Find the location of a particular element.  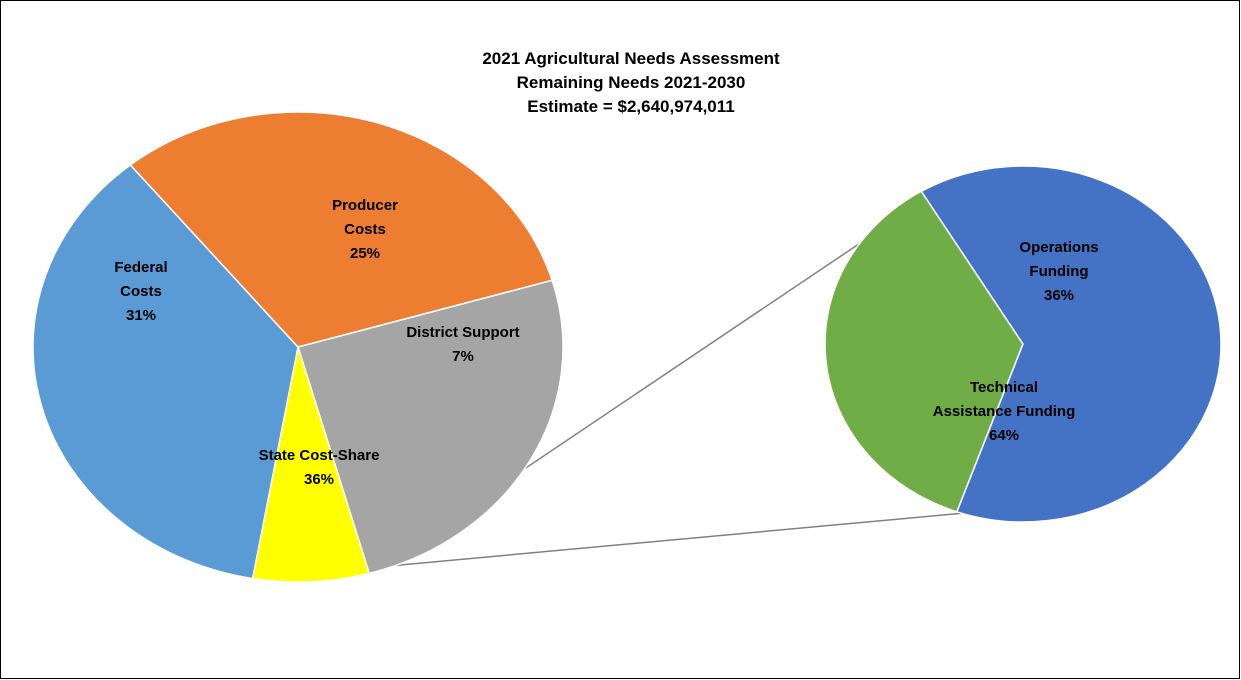

secondary-label-technical-assistance-funding: Technical Assistance Funding 64% is located at coordinates (1004, 411).